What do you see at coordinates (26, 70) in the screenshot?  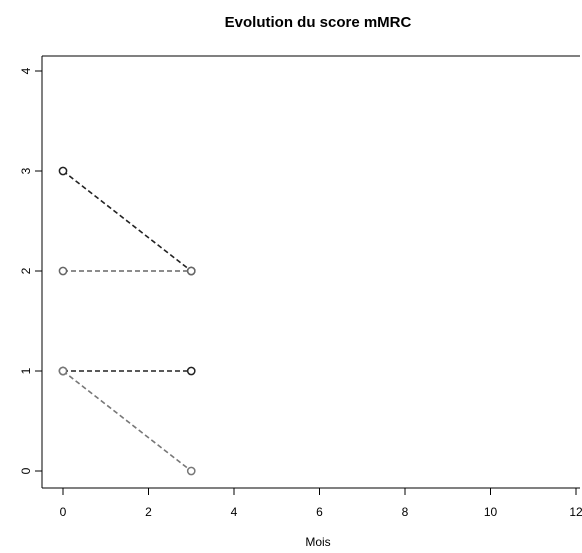 I see `y-tick-label: 4` at bounding box center [26, 70].